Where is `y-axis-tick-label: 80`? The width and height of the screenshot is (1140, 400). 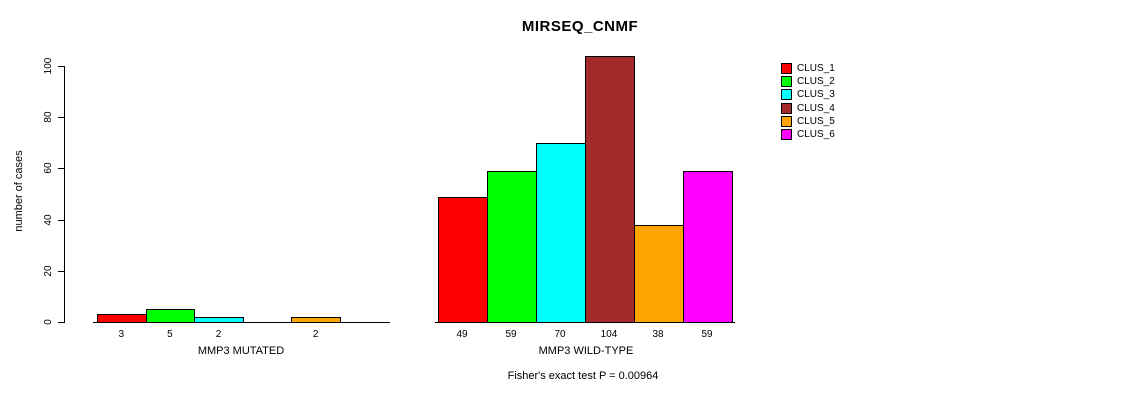 y-axis-tick-label: 80 is located at coordinates (48, 117).